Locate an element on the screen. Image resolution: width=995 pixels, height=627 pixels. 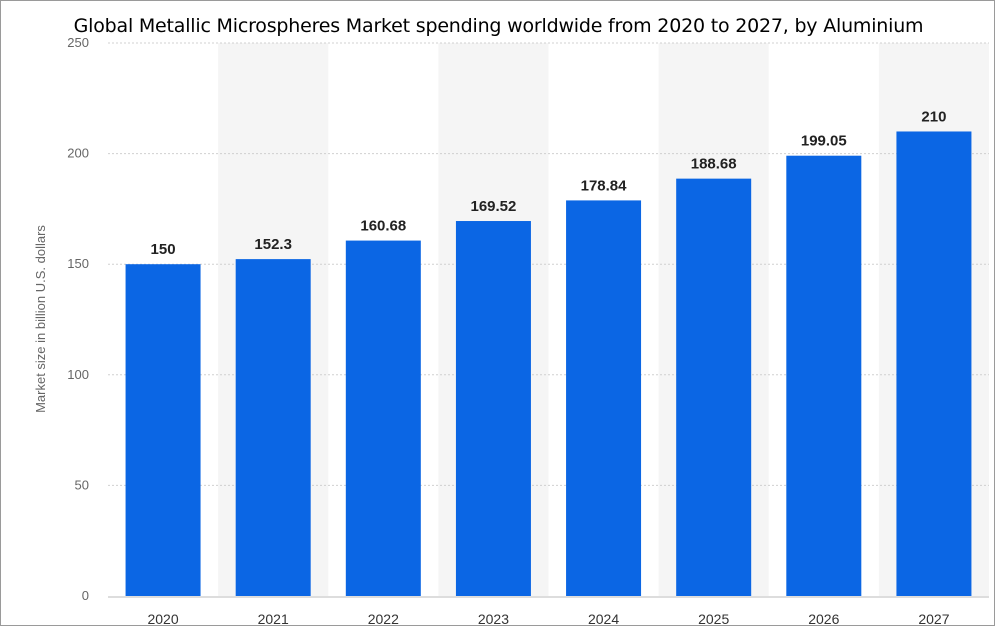
data-label-2027: 210 is located at coordinates (933, 116).